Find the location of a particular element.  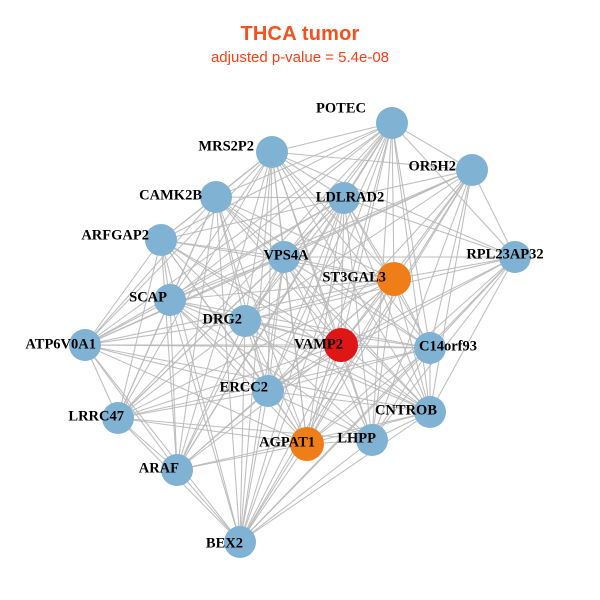

graph-node: BEX2 is located at coordinates (231, 542).